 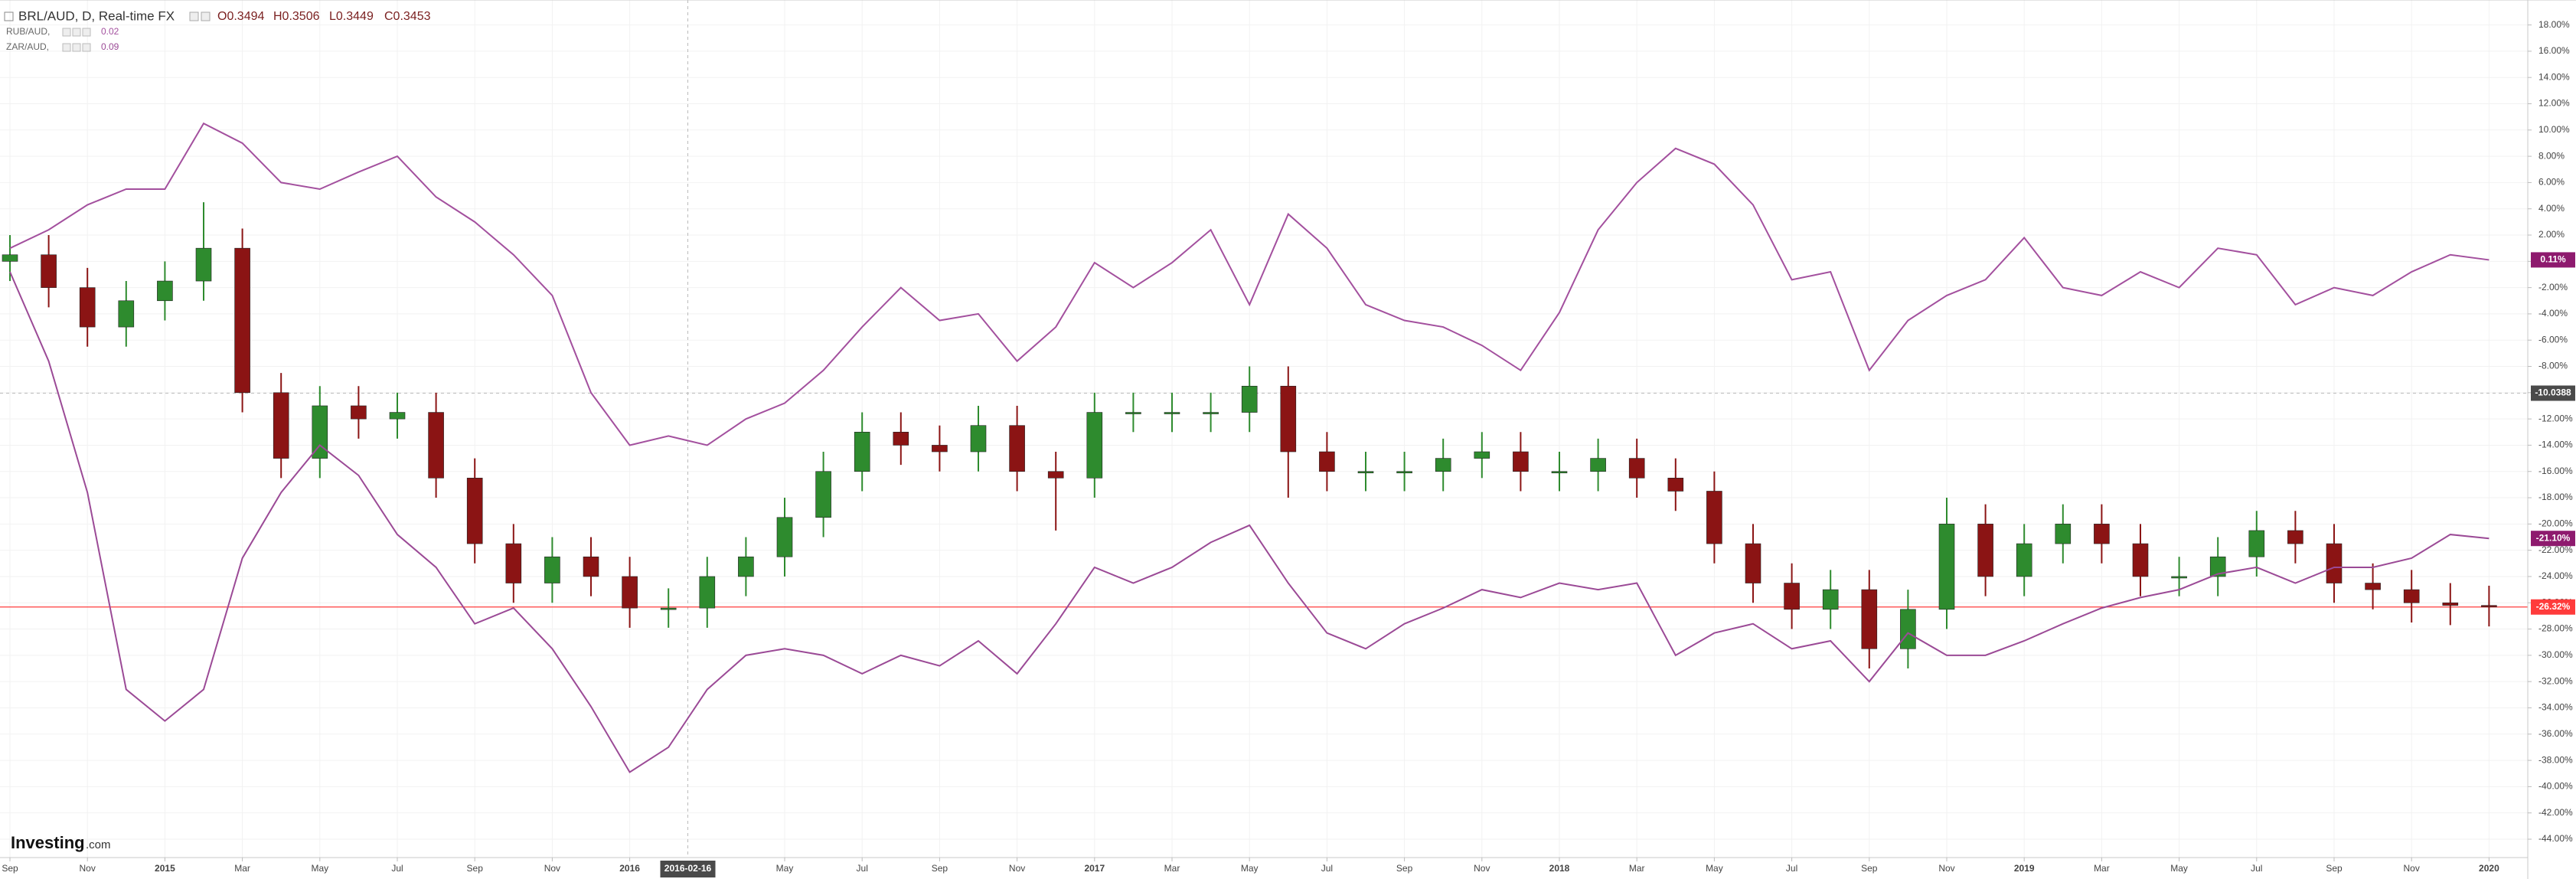 I want to click on crosshair-x-label: 2016-02-16, so click(x=688, y=868).